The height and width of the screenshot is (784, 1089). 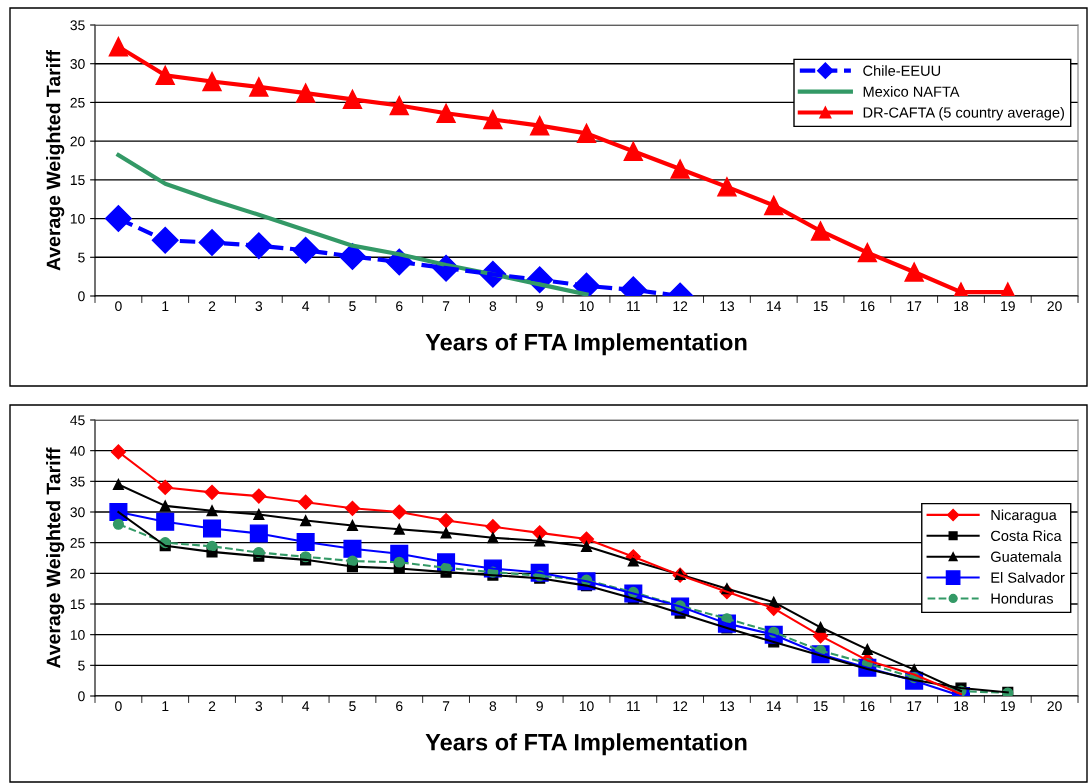 What do you see at coordinates (77, 420) in the screenshot?
I see `y-tick-label: 45` at bounding box center [77, 420].